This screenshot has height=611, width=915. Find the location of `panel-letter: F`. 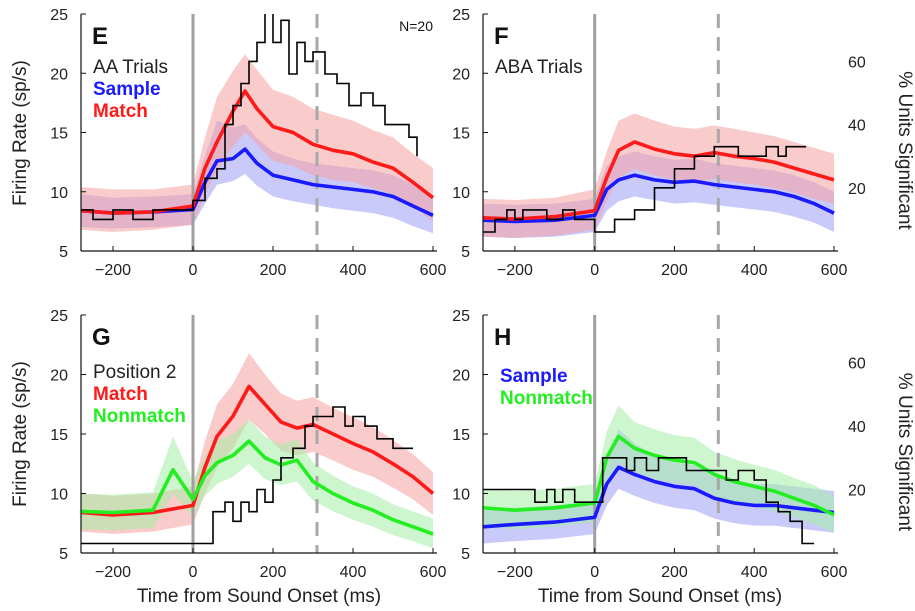

panel-letter: F is located at coordinates (501, 36).